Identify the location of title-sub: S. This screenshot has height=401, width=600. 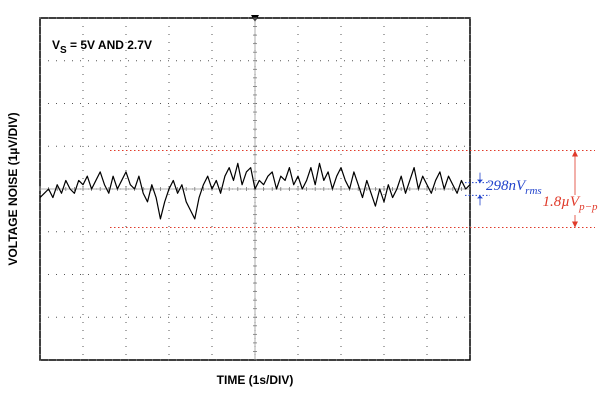
(63, 50).